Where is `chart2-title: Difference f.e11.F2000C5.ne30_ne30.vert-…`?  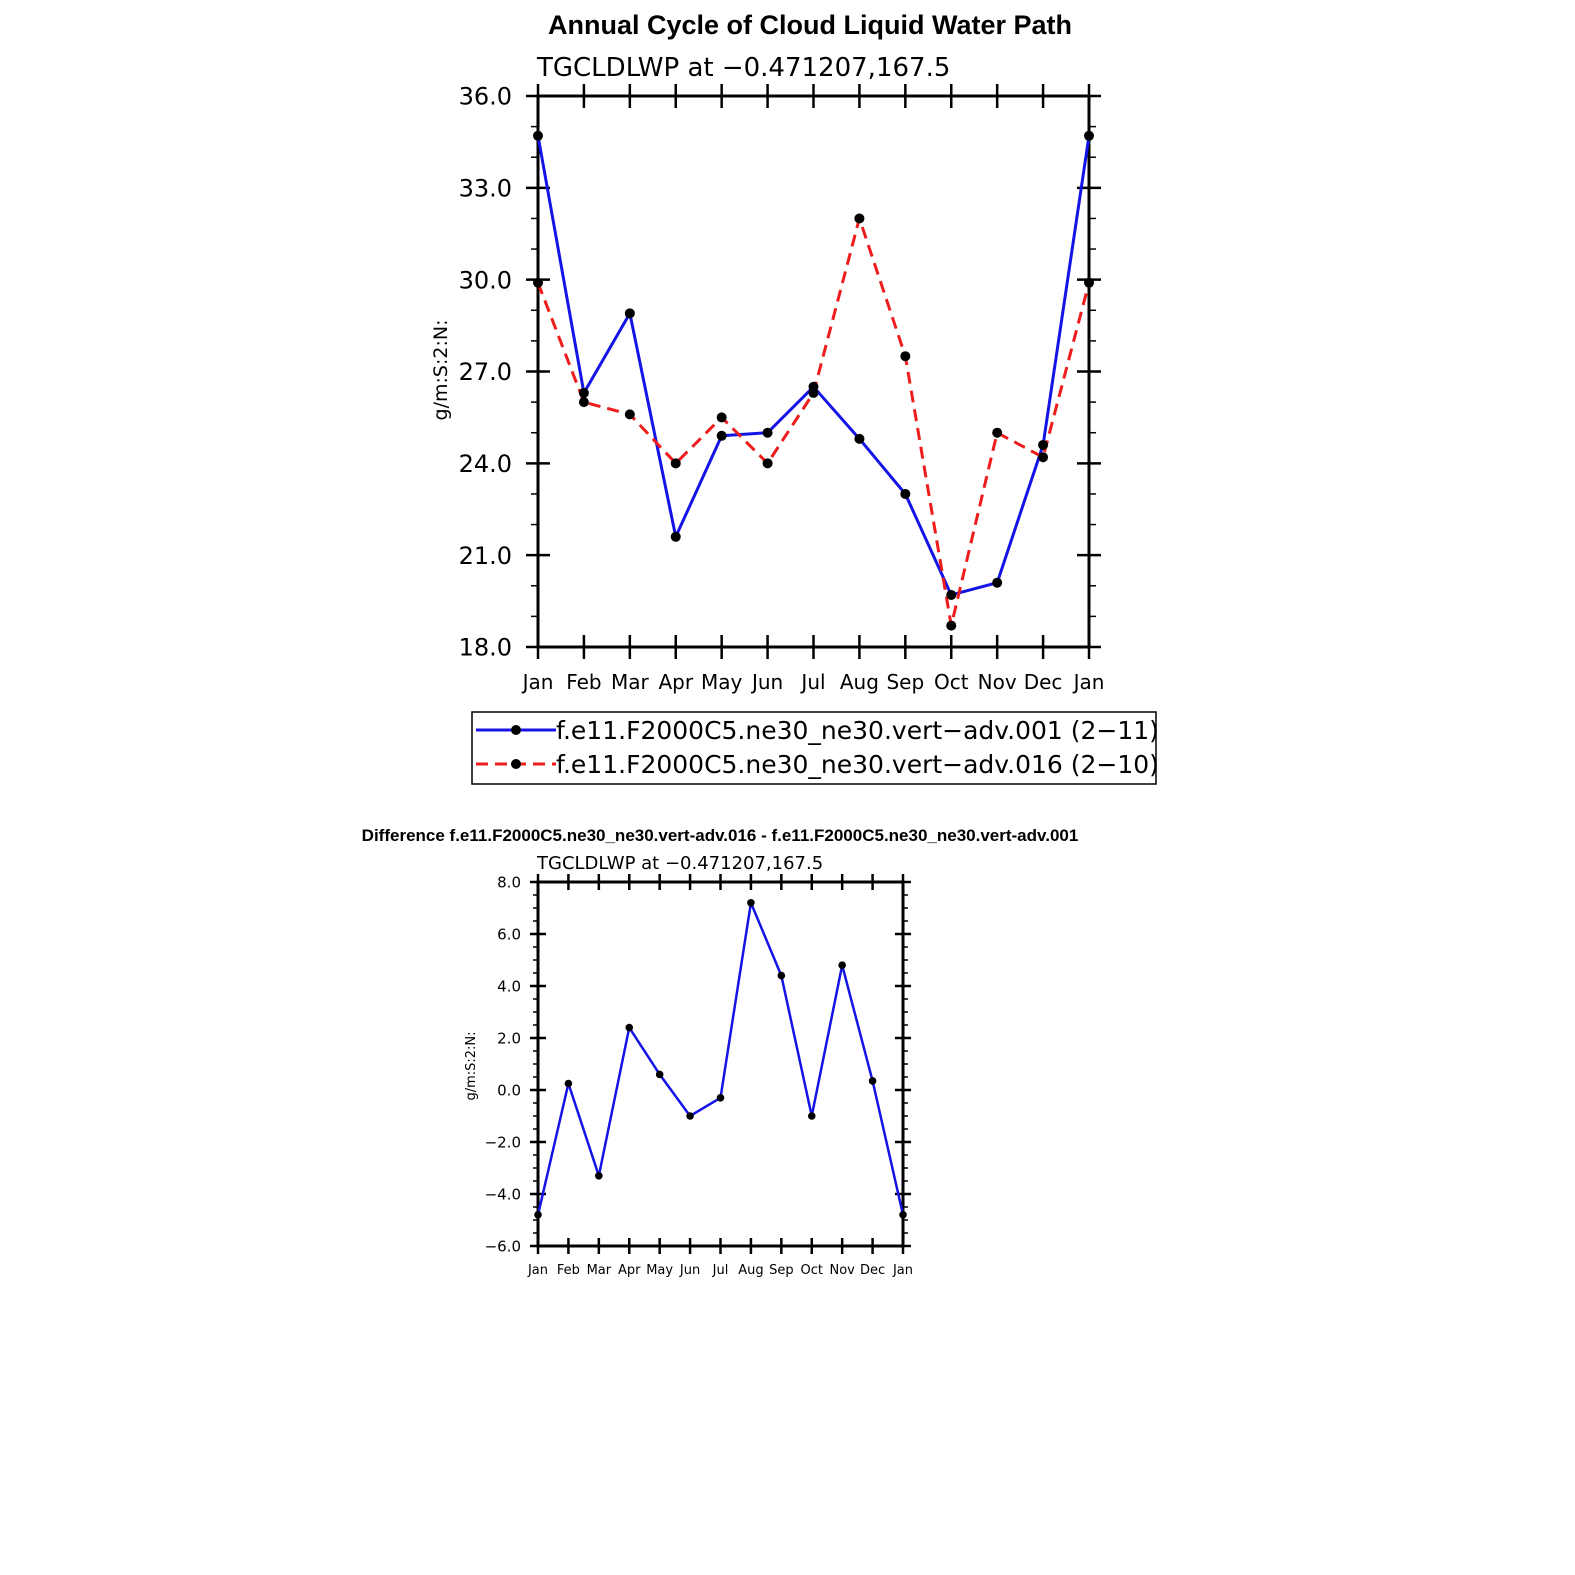 chart2-title: Difference f.e11.F2000C5.ne30_ne30.vert-… is located at coordinates (720, 835).